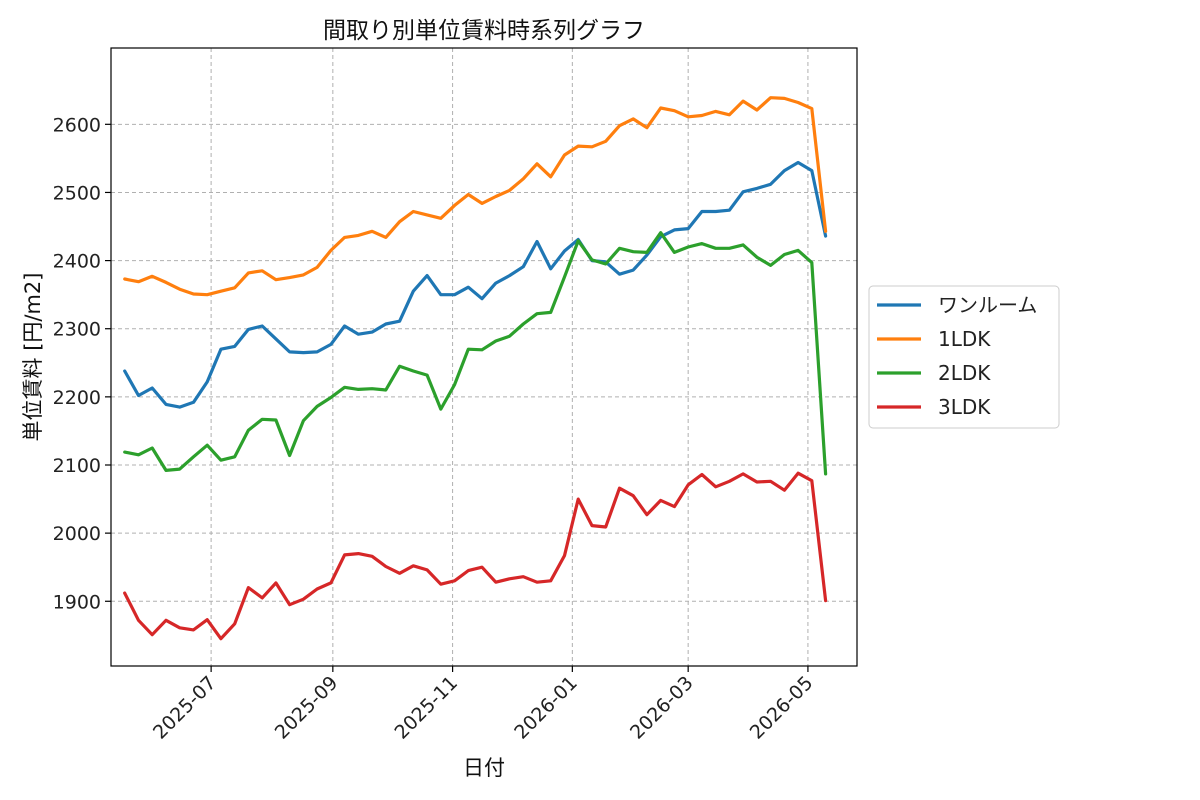 Image resolution: width=1200 pixels, height=800 pixels. Describe the element at coordinates (77, 534) in the screenshot. I see `y-tick-label: 2000` at that location.